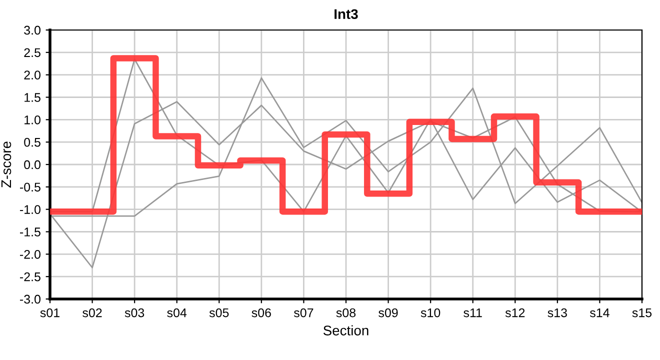  What do you see at coordinates (32, 75) in the screenshot?
I see `y-tick-label: 2.0` at bounding box center [32, 75].